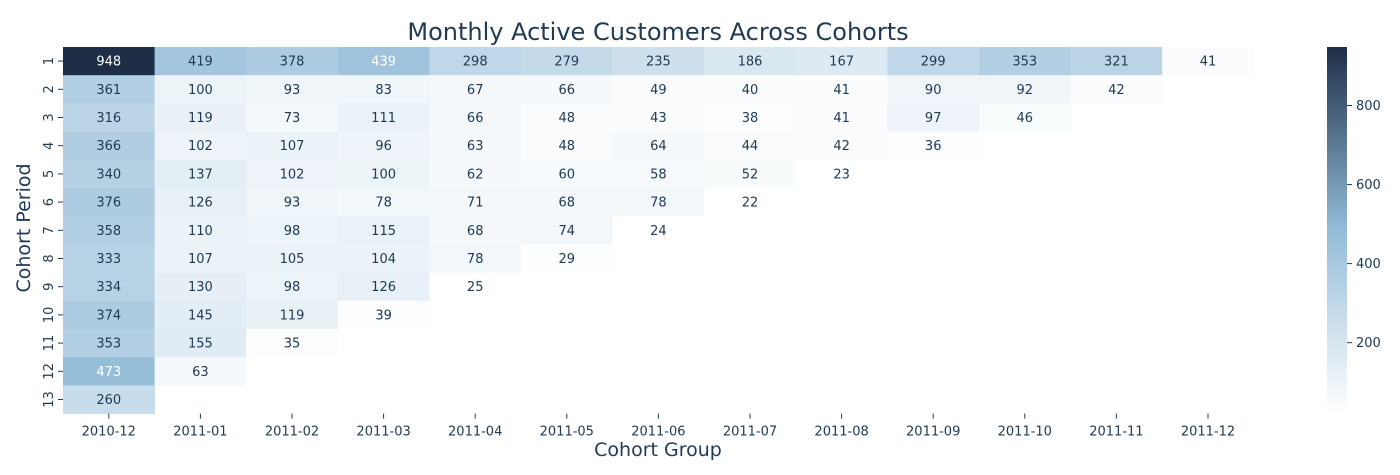  I want to click on heatmap-cell-label: 235, so click(658, 62).